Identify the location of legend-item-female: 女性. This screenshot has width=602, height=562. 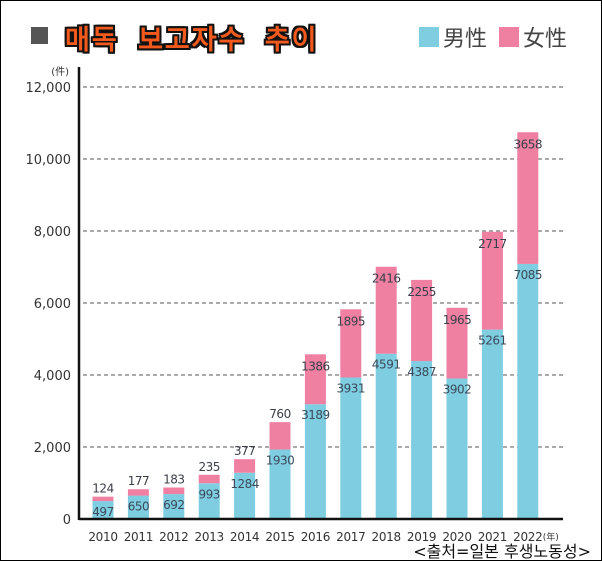
(532, 37).